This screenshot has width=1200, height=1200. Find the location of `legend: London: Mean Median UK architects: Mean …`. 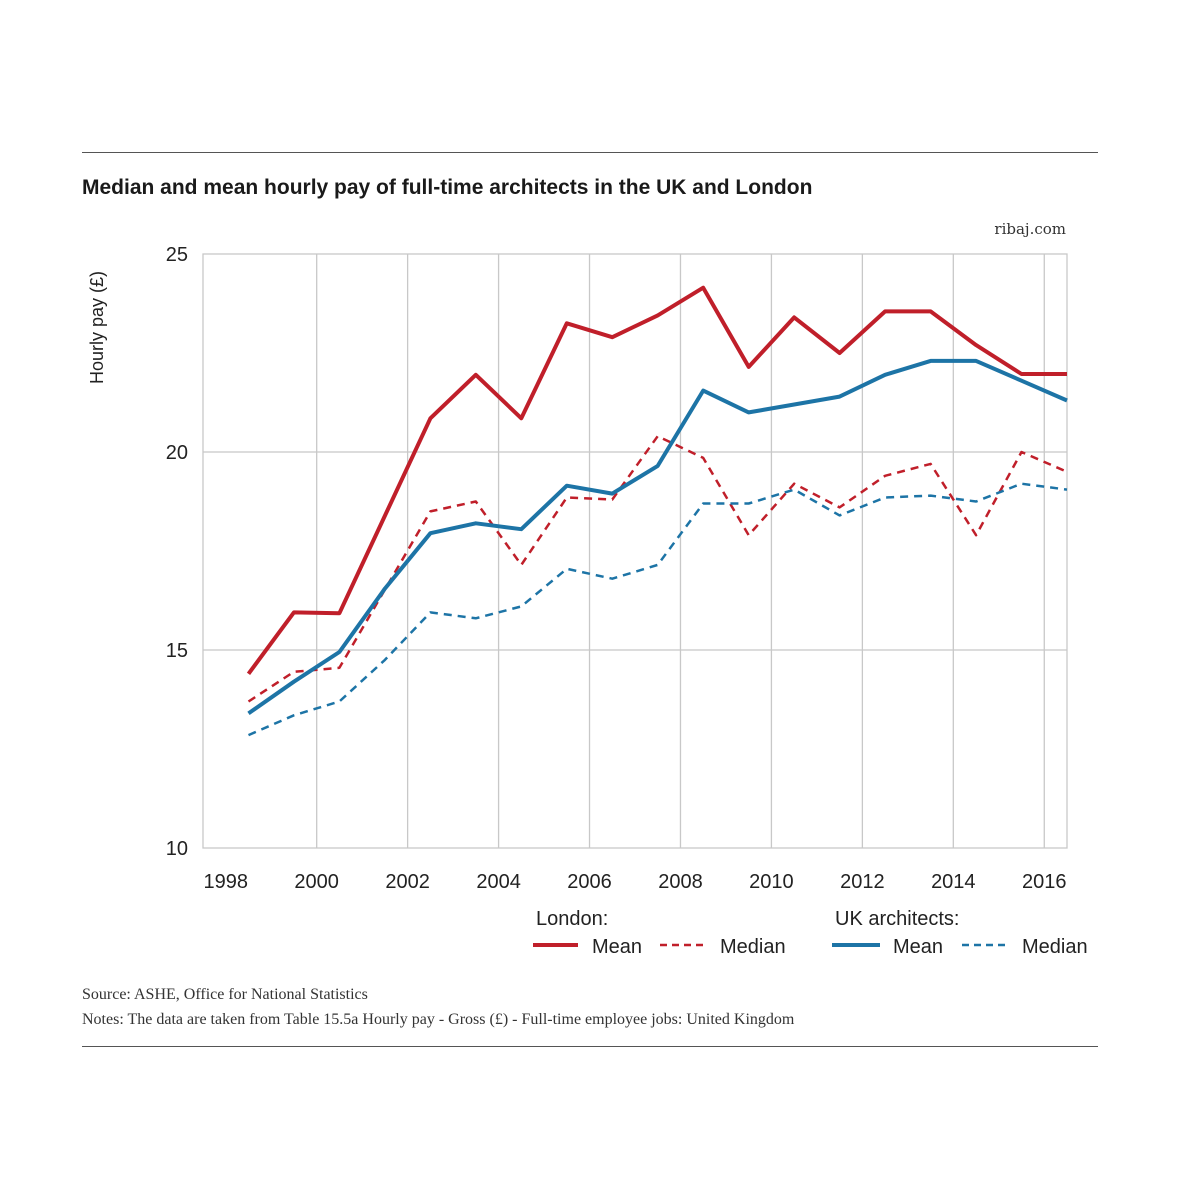

legend: London: Mean Median UK architects: Mean … is located at coordinates (810, 933).